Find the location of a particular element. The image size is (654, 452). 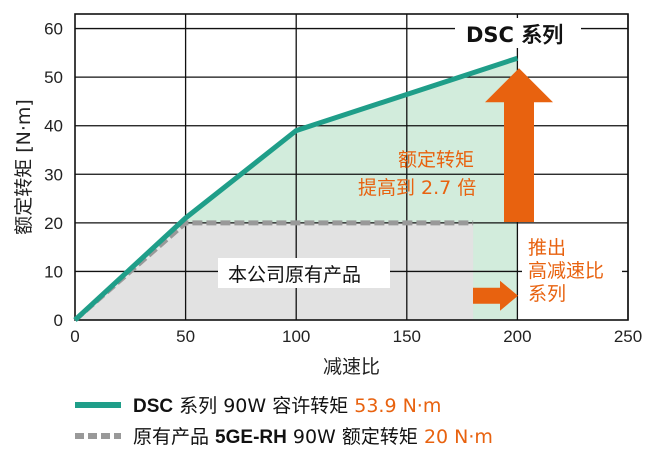

legend-swatch-solid is located at coordinates (98, 405).